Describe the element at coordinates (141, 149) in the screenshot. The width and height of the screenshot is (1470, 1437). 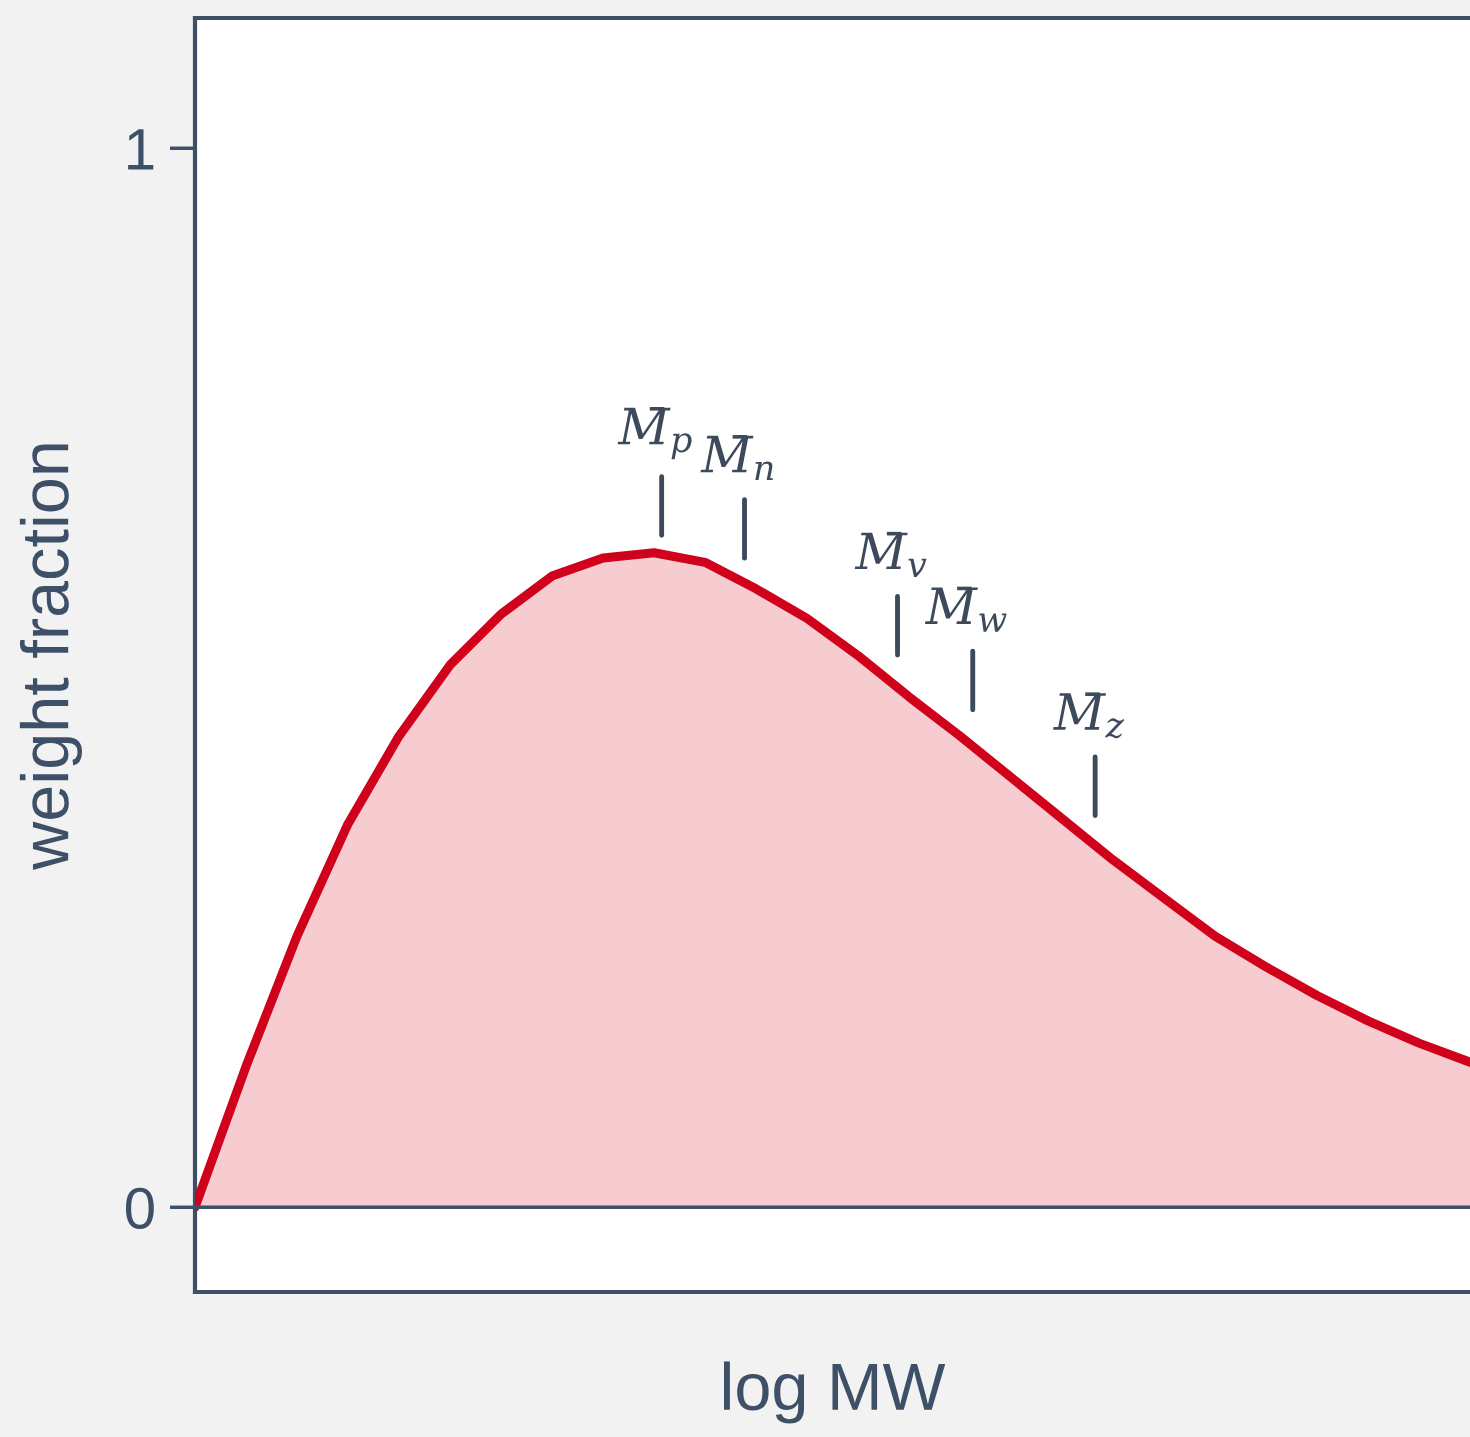
I see `y-tick-label: 1` at that location.